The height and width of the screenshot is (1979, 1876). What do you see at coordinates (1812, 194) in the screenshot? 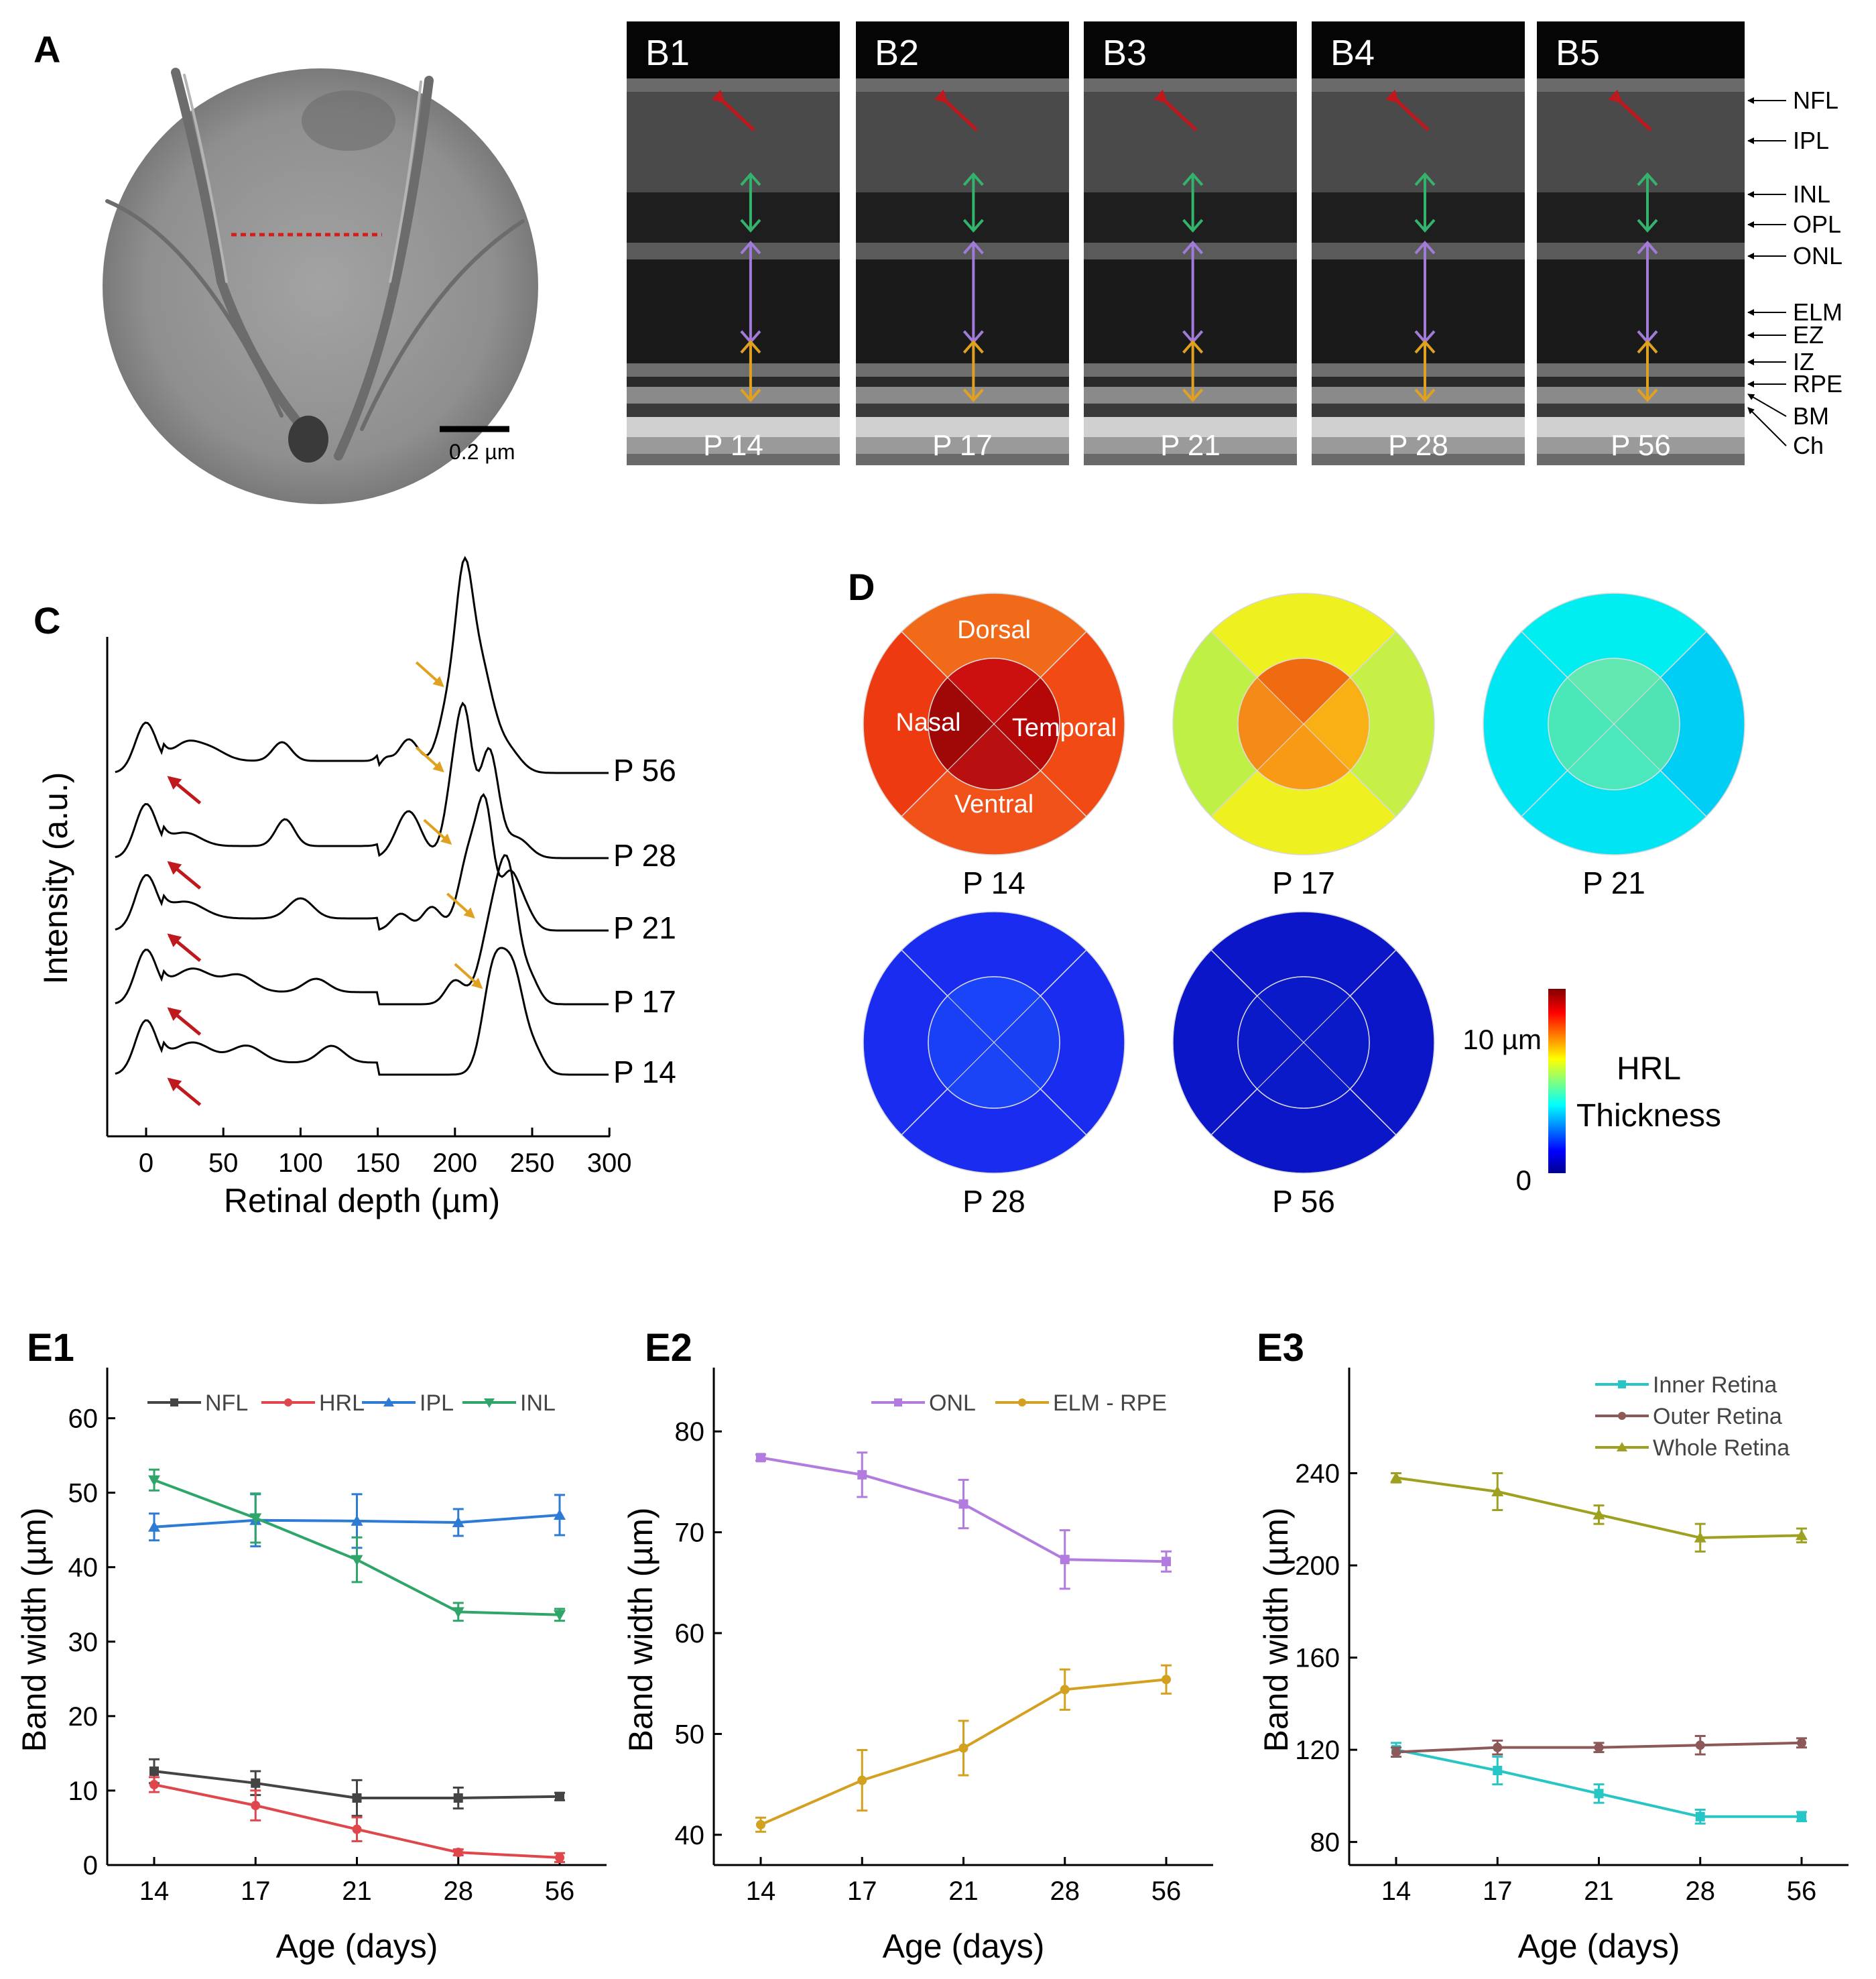
I see `layer-label-inl: INL` at bounding box center [1812, 194].